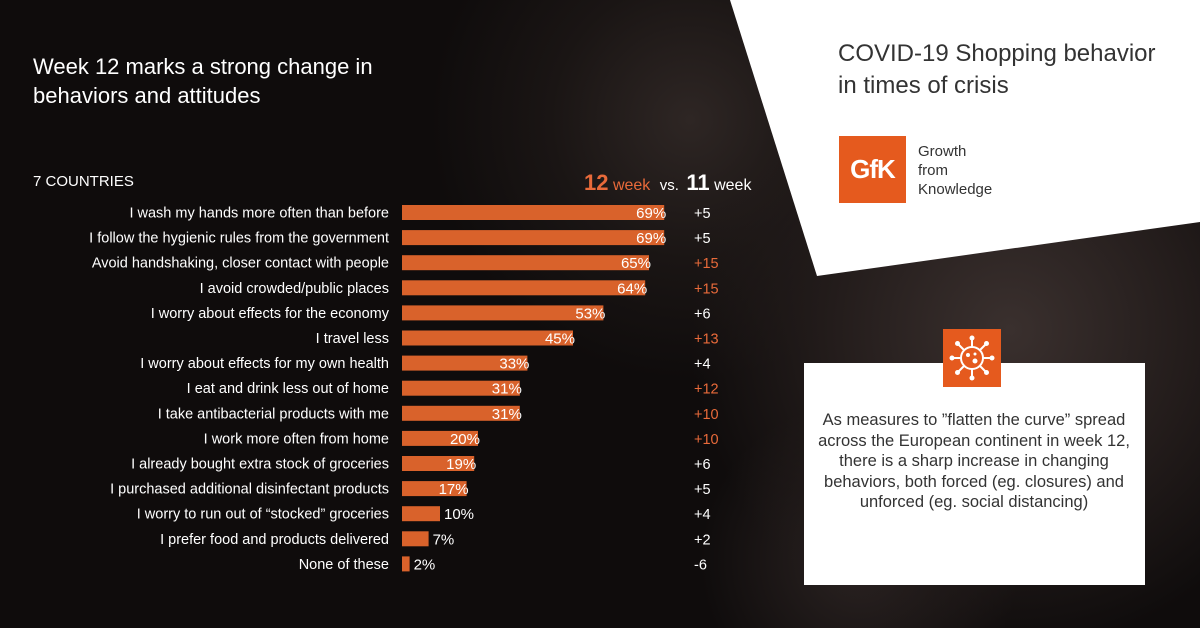 This screenshot has width=1200, height=628. What do you see at coordinates (698, 182) in the screenshot?
I see `legend-week-11-number: 11` at bounding box center [698, 182].